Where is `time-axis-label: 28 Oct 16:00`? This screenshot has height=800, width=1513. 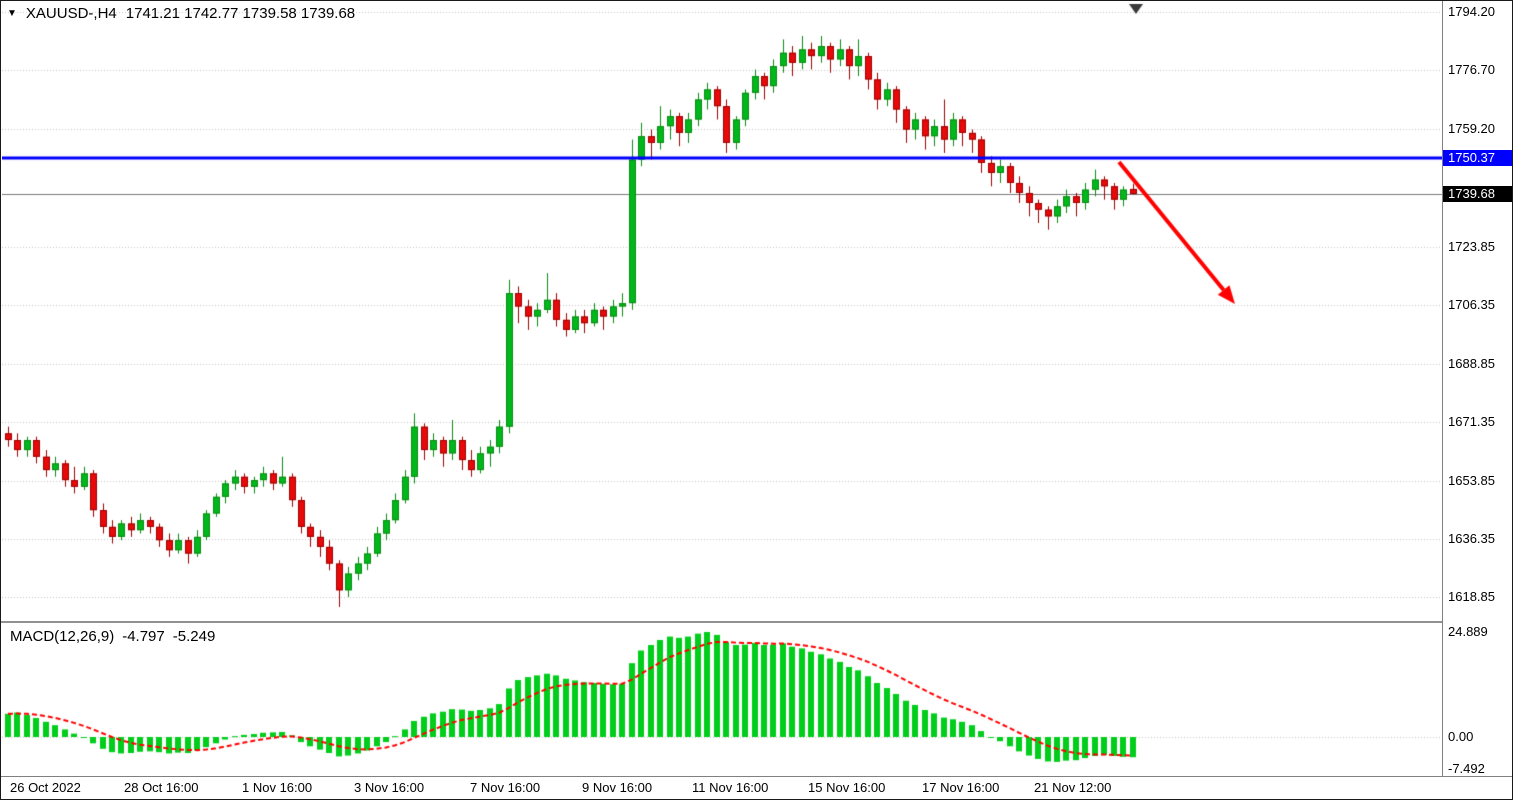
time-axis-label: 28 Oct 16:00 is located at coordinates (161, 787).